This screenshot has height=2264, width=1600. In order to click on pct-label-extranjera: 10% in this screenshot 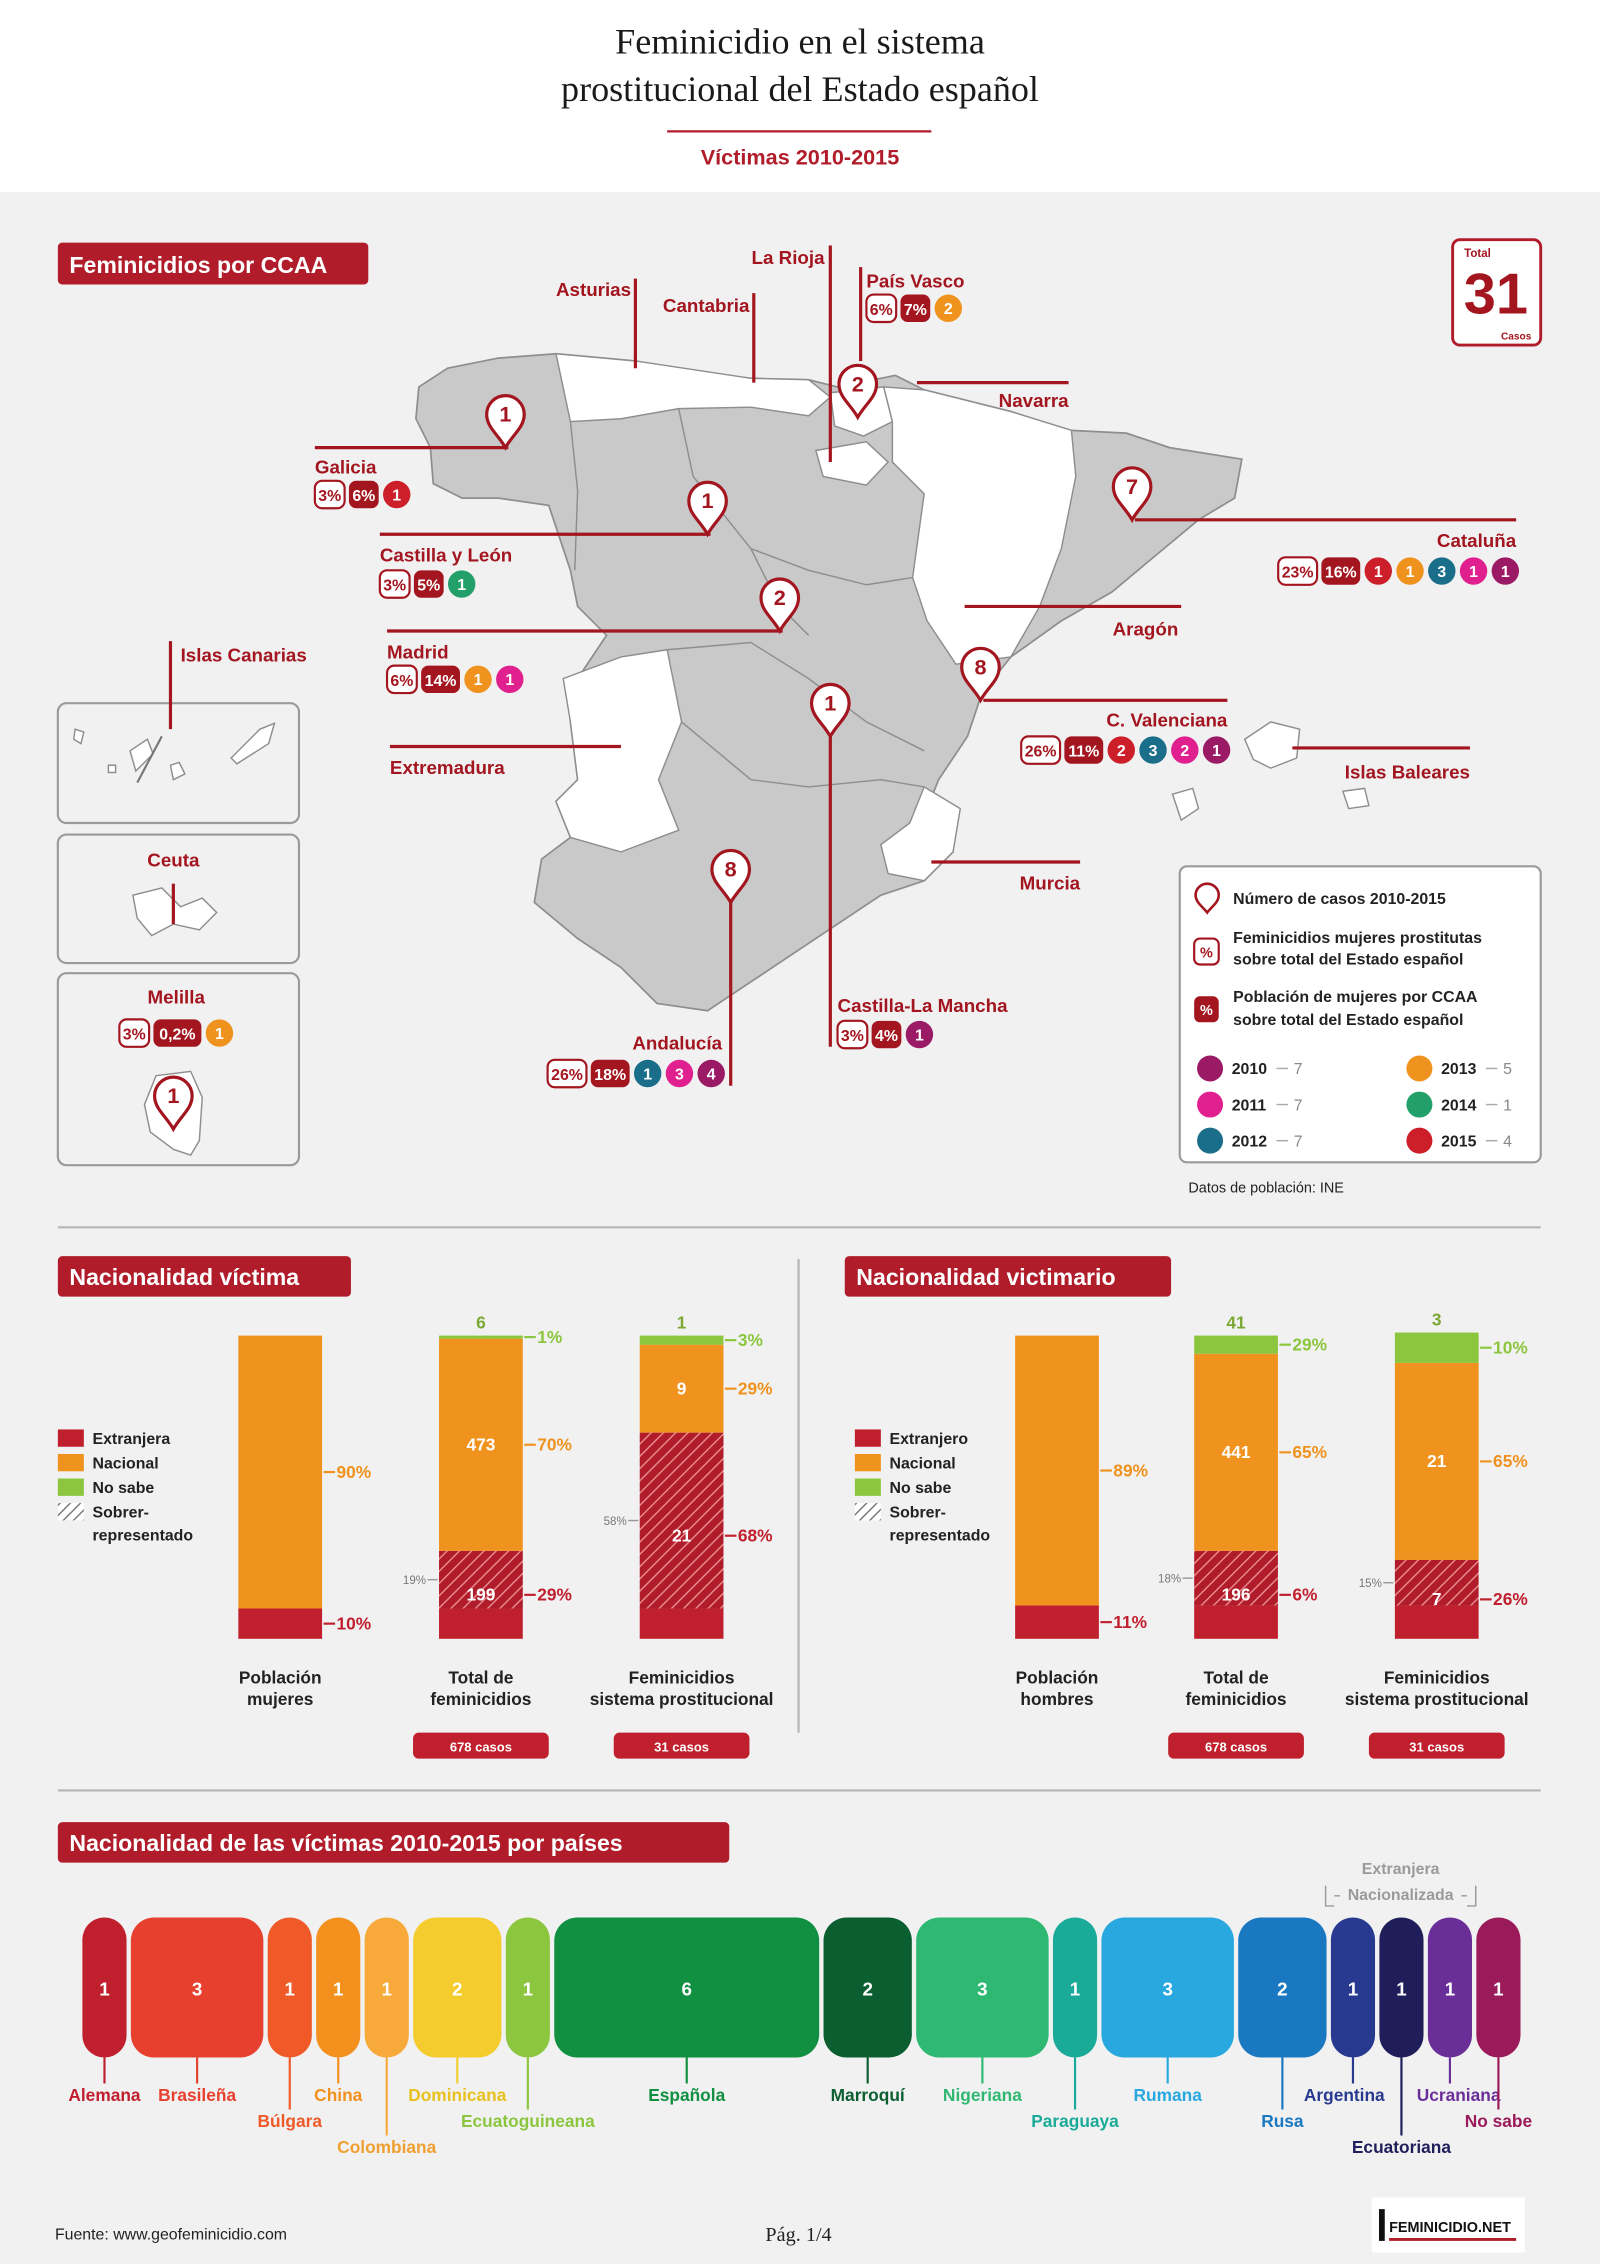, I will do `click(354, 1623)`.